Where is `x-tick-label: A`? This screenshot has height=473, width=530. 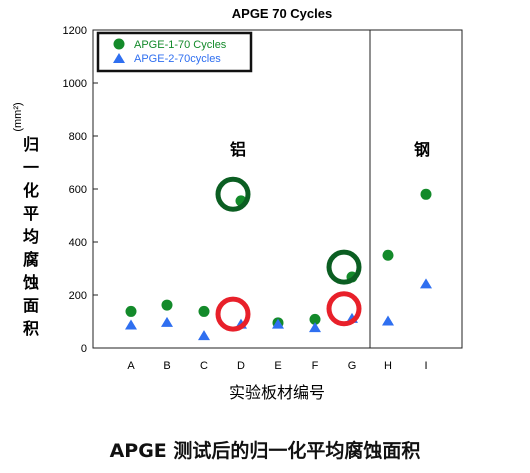
x-tick-label: A is located at coordinates (131, 366).